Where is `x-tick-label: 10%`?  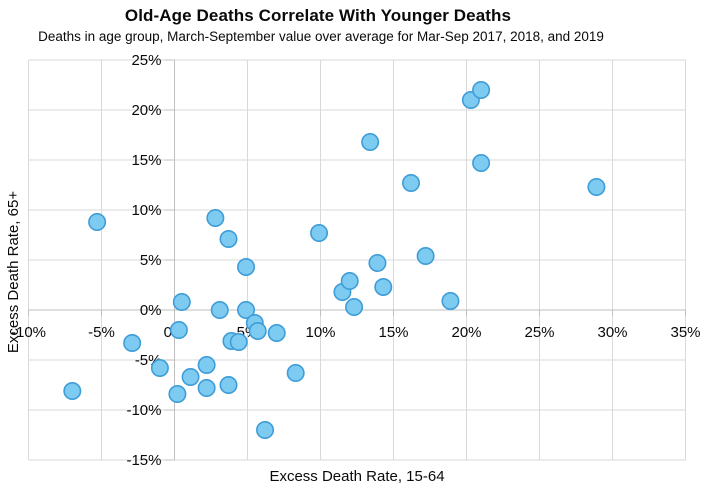
x-tick-label: 10% is located at coordinates (320, 332).